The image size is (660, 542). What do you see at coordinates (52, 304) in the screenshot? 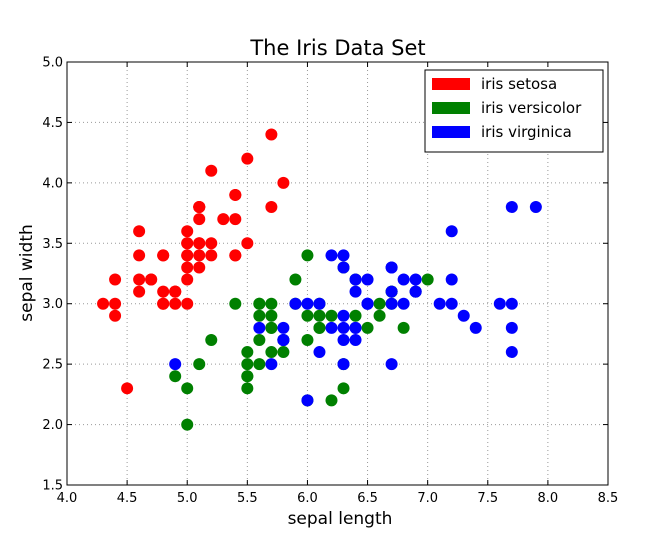
I see `y-tick-label: 3.0` at bounding box center [52, 304].